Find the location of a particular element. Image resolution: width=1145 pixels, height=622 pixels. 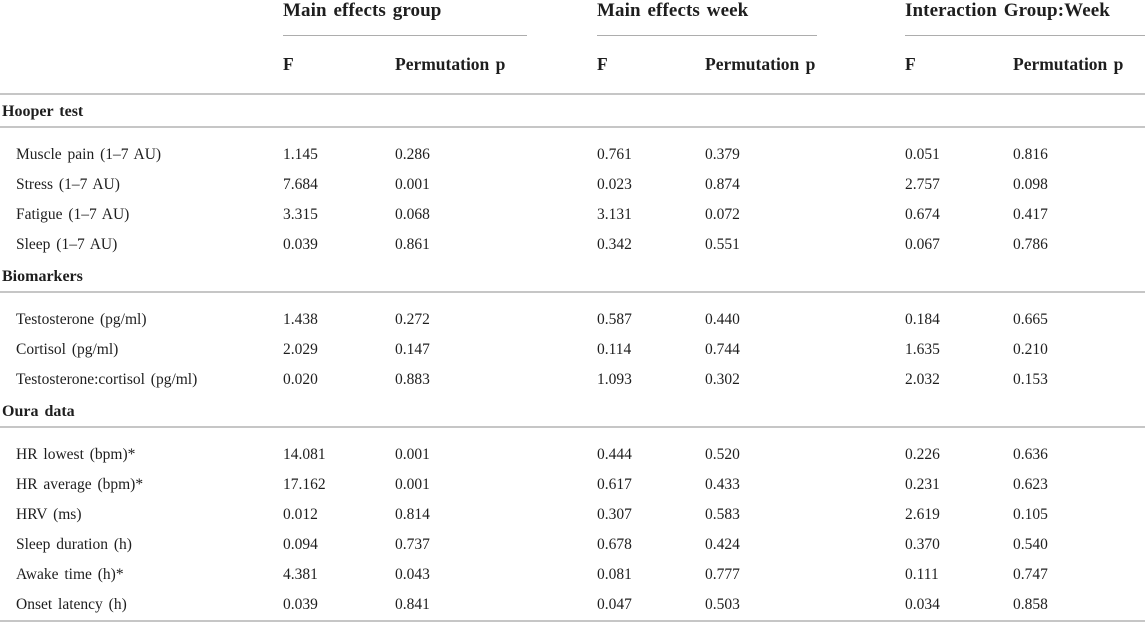

cell-permutation-p-value: 0.665 is located at coordinates (1030, 319).